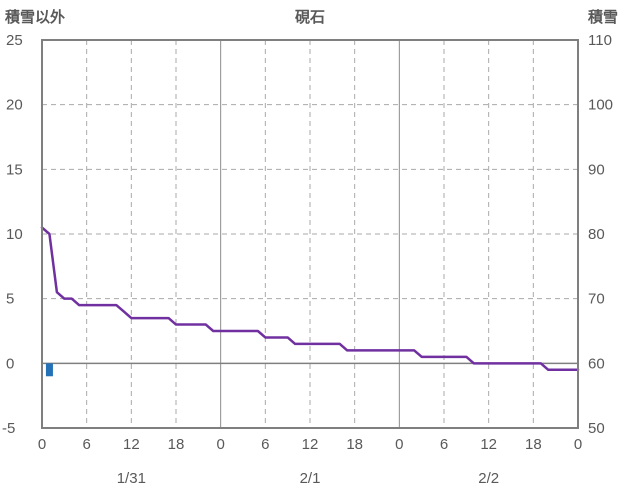 This screenshot has width=636, height=501. Describe the element at coordinates (596, 169) in the screenshot. I see `right-tick-label: 90` at that location.